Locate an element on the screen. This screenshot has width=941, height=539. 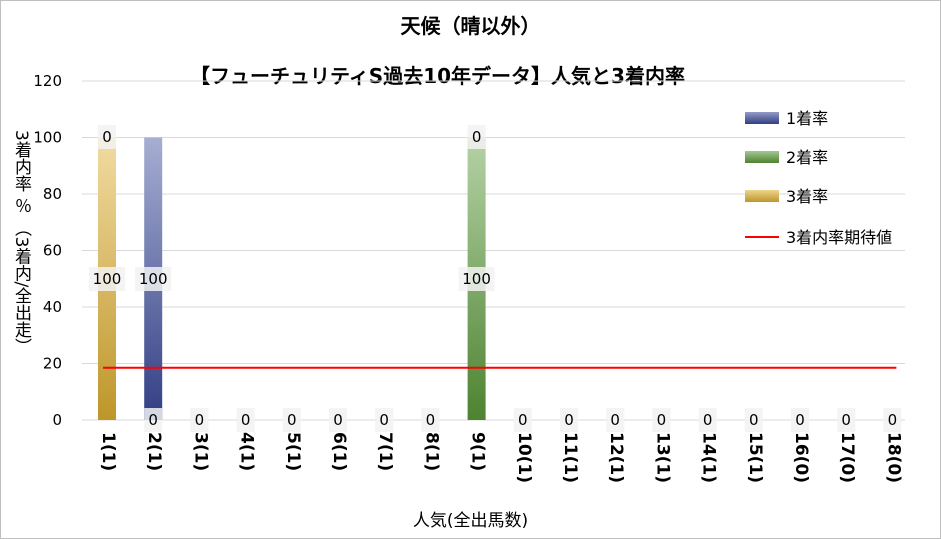
x-tick-label: 12(1) is located at coordinates (616, 457).